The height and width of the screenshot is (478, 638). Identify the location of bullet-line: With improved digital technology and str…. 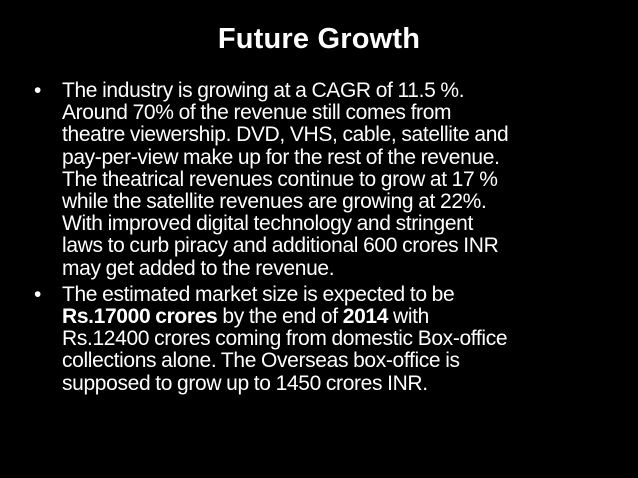
(267, 224).